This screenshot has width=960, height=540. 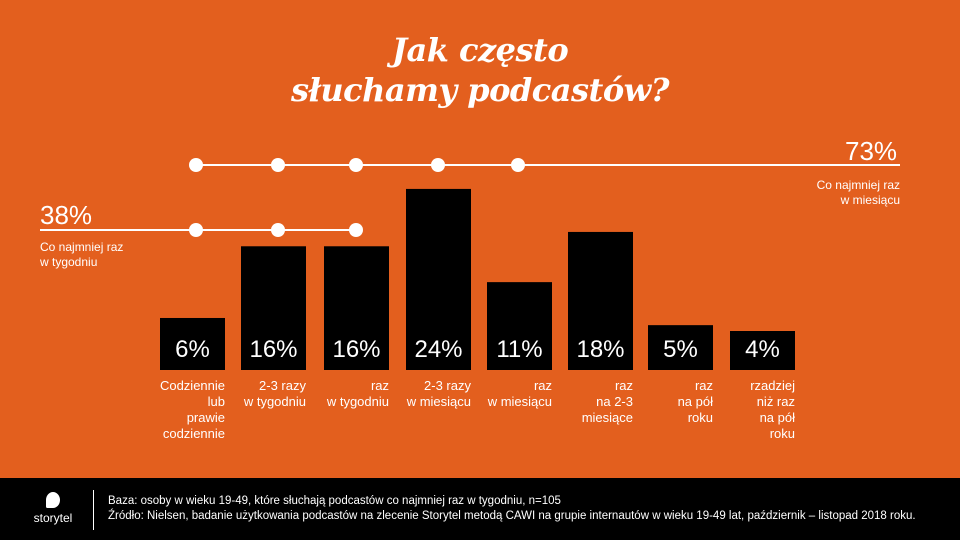 What do you see at coordinates (93, 510) in the screenshot?
I see `divider` at bounding box center [93, 510].